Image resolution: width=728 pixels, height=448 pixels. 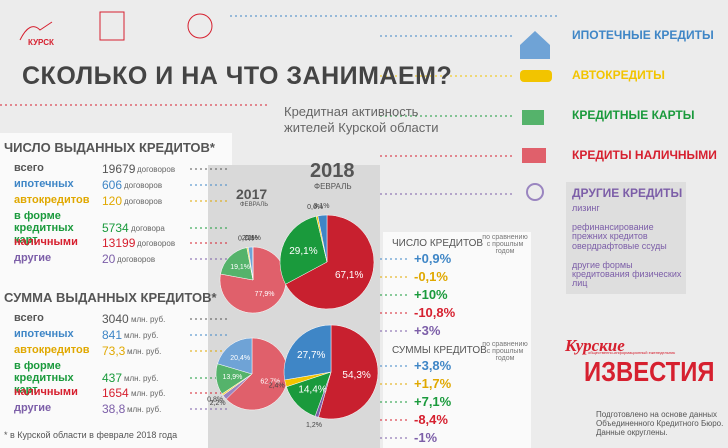 What do you see at coordinates (633, 115) in the screenshot?
I see `category-label: КРЕДИТНЫЕ КАРТЫ` at bounding box center [633, 115].